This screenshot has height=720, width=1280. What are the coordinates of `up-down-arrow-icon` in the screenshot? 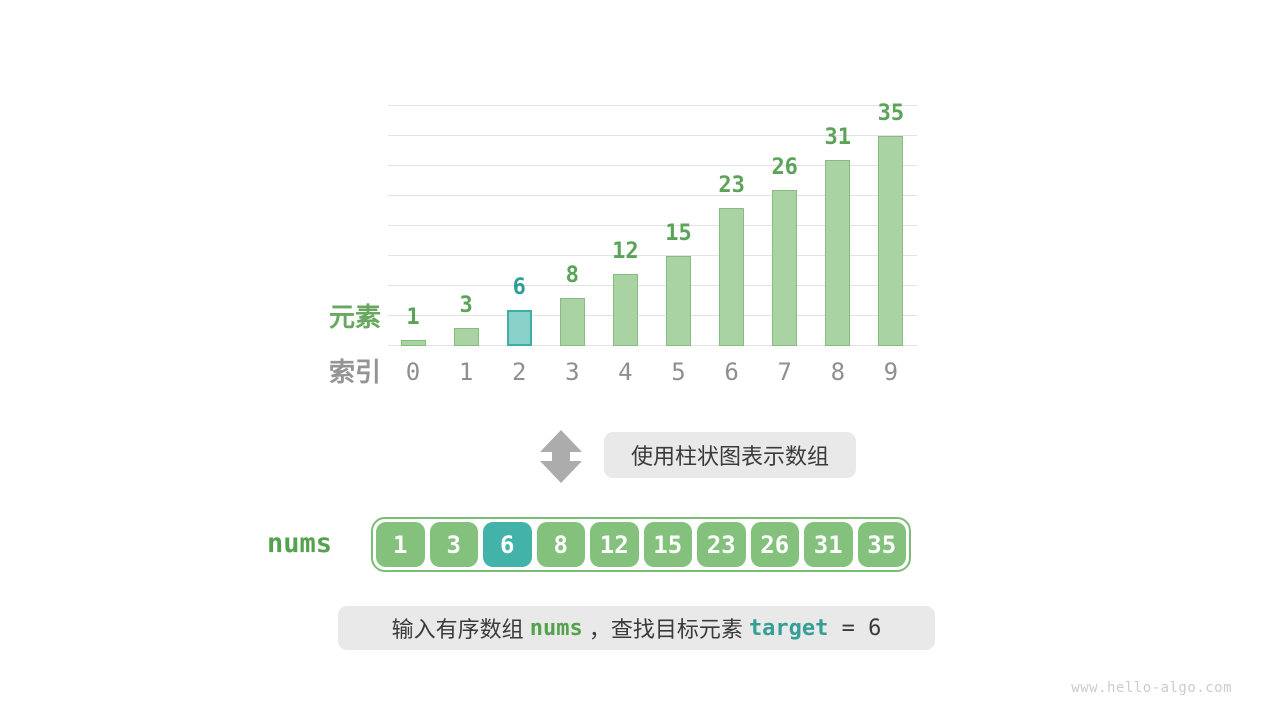 It's located at (561, 456).